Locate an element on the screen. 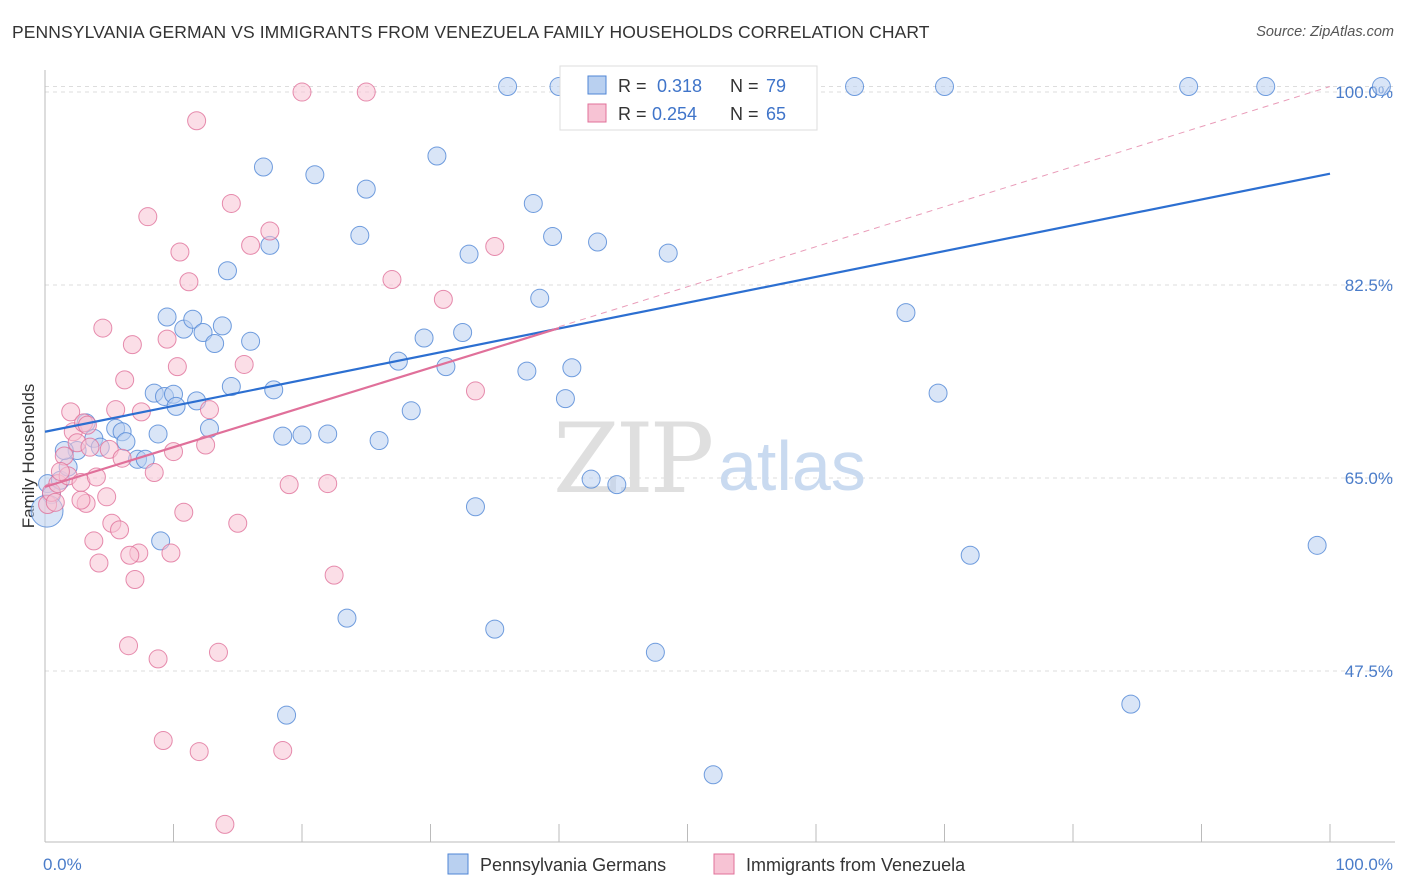 This screenshot has width=1406, height=892. bottom-legend-swatch-blue is located at coordinates (458, 864).